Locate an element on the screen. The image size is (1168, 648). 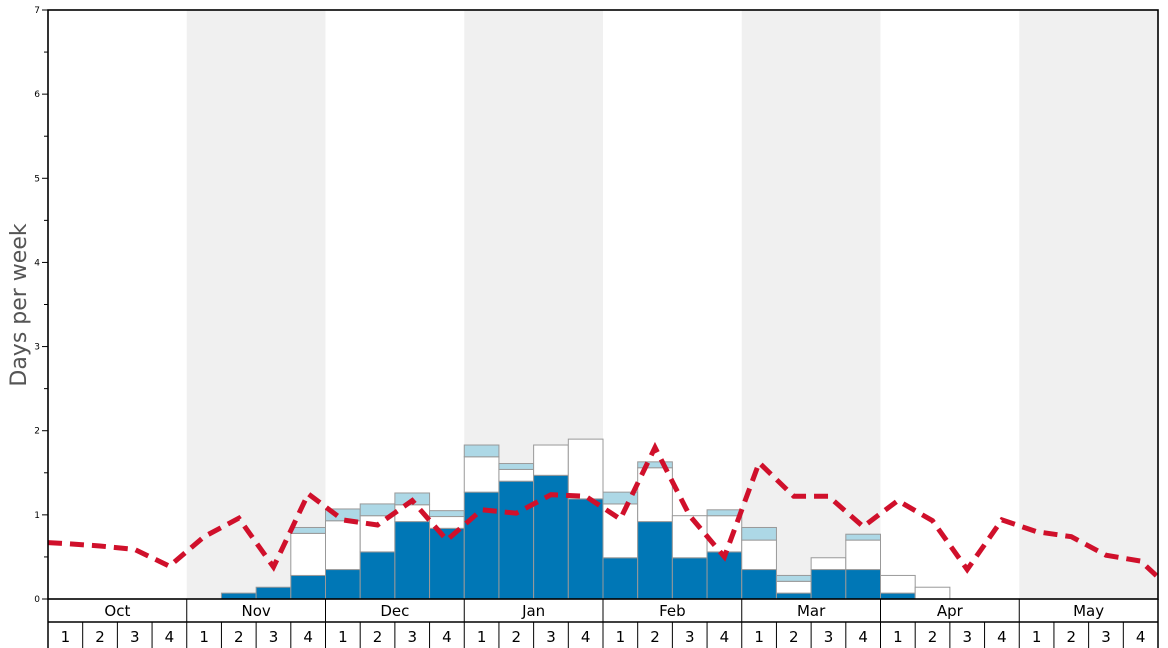
month-label-mar: Mar is located at coordinates (811, 611).